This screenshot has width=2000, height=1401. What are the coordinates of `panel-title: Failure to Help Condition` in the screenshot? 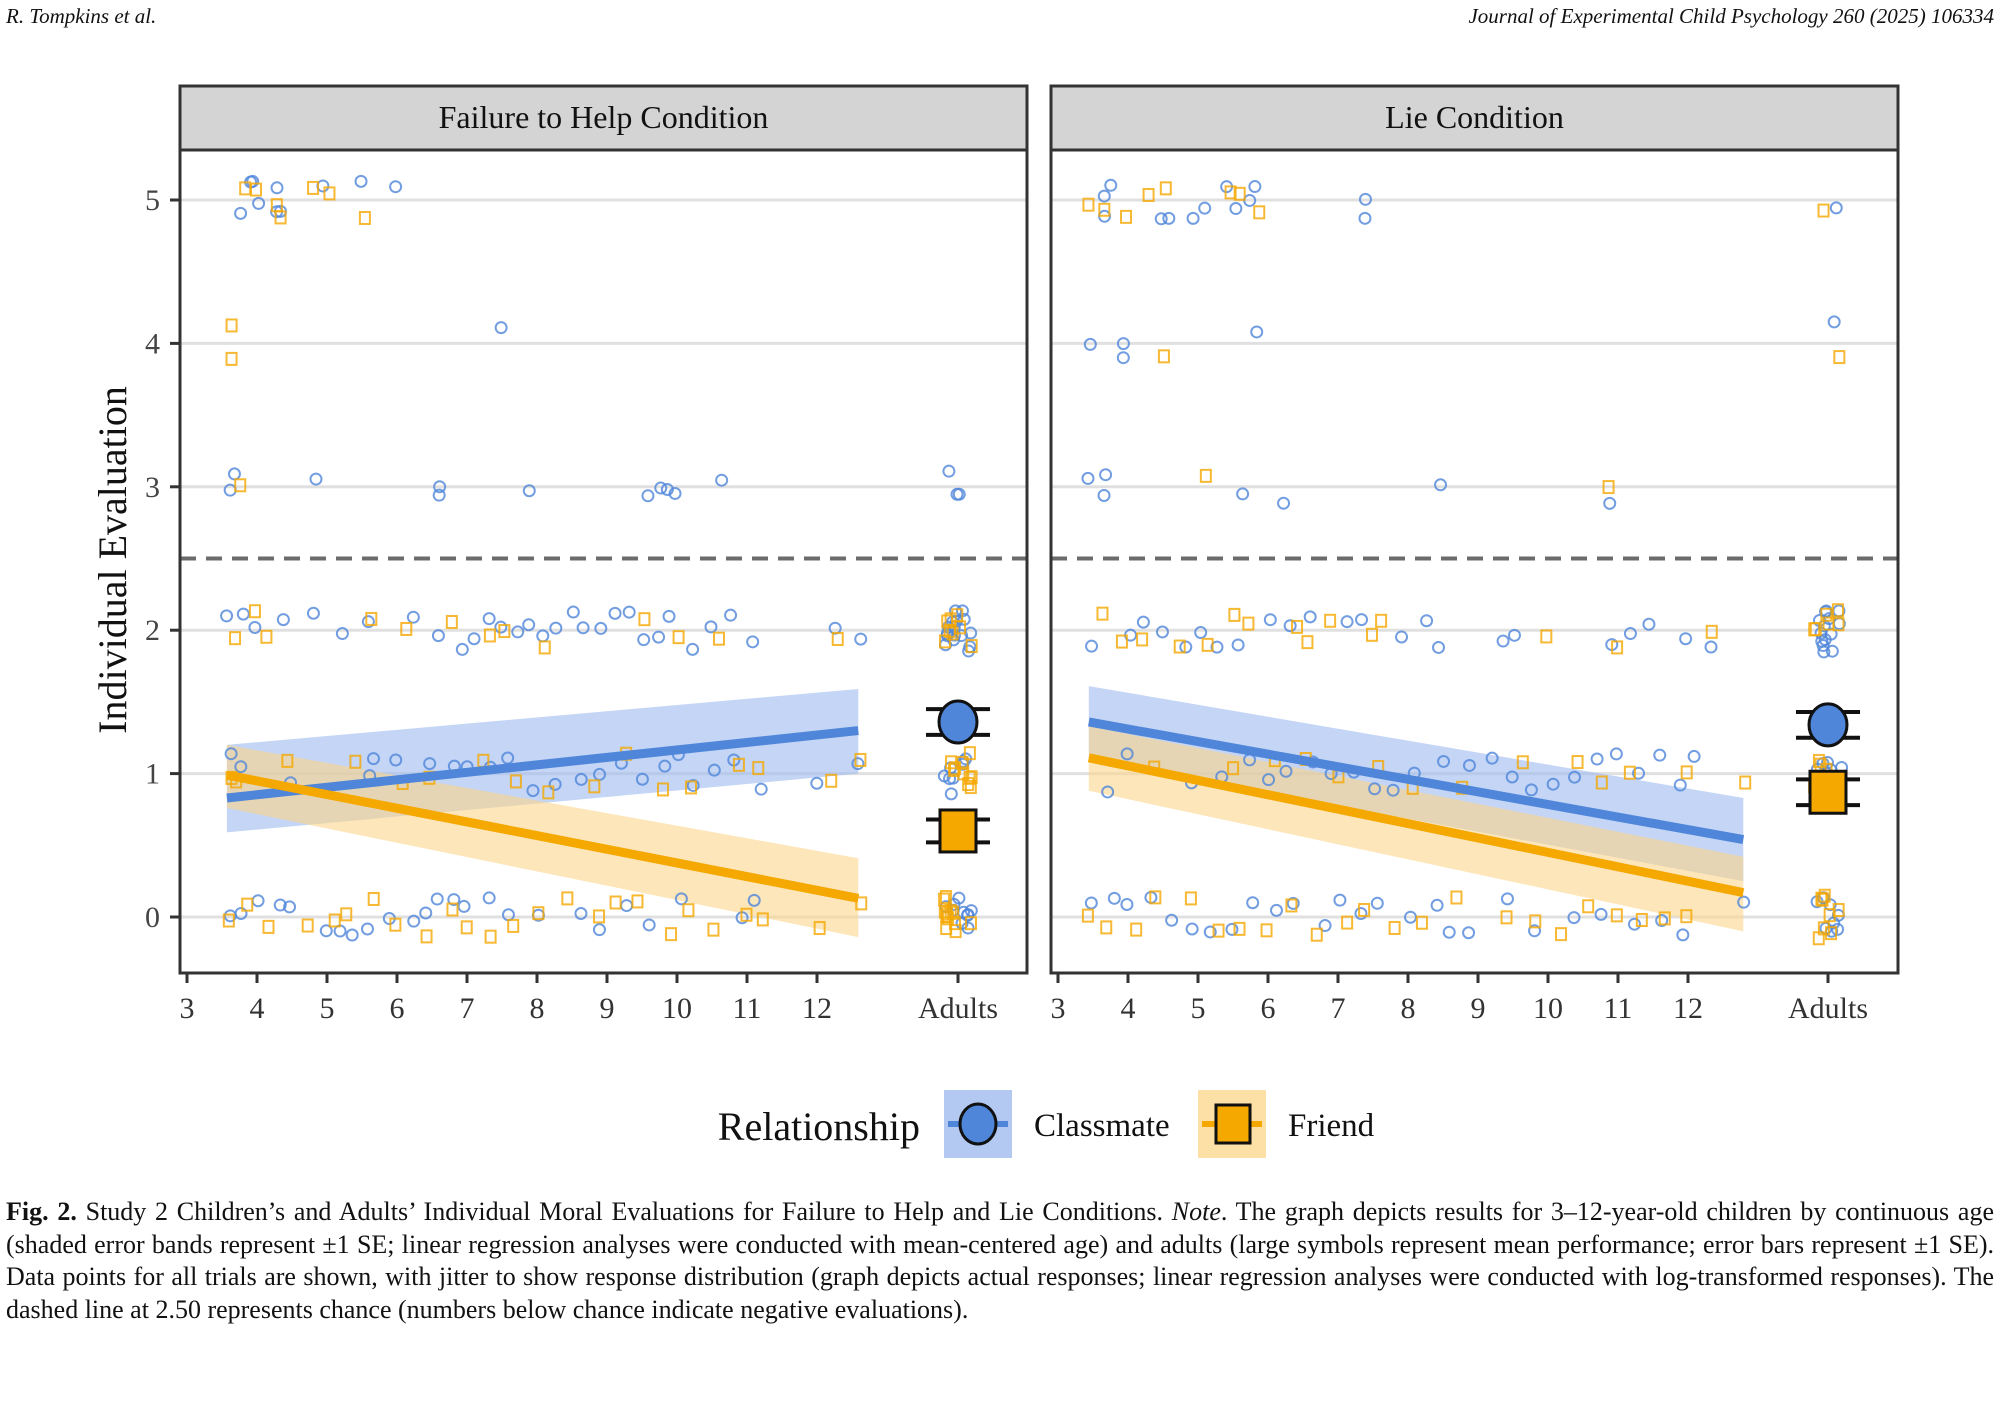 It's located at (604, 117).